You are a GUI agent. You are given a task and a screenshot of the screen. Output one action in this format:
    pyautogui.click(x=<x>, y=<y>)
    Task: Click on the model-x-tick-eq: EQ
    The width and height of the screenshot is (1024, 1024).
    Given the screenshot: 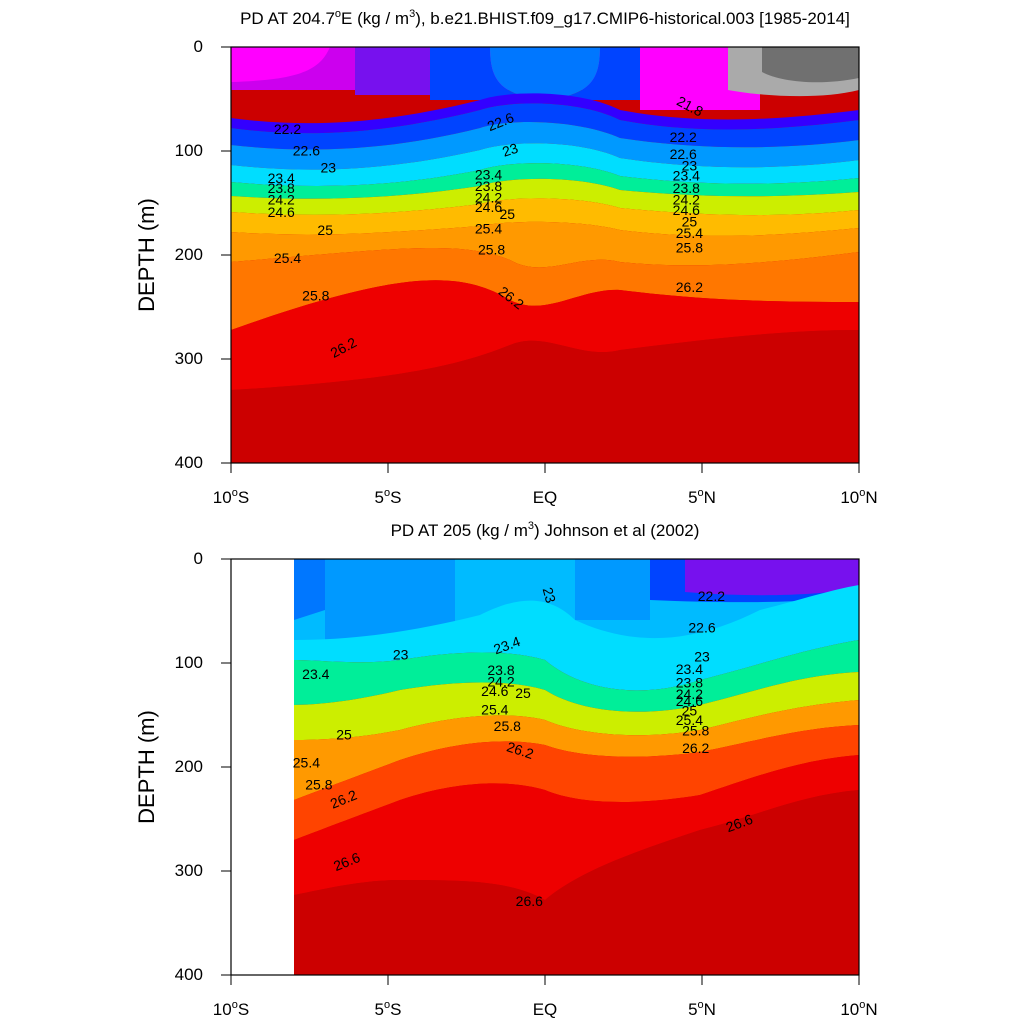 What is the action you would take?
    pyautogui.click(x=545, y=497)
    